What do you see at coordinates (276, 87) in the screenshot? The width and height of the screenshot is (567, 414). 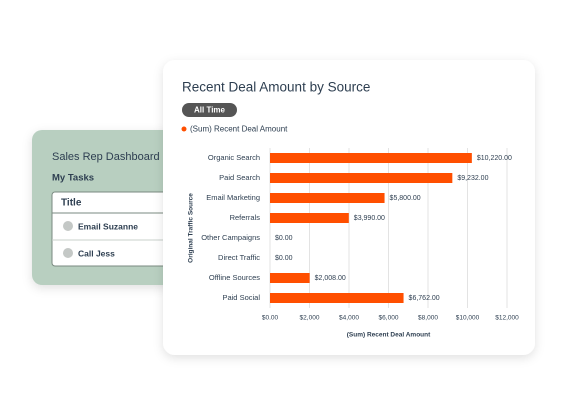 I see `chart-title: Recent Deal Amount by Source` at bounding box center [276, 87].